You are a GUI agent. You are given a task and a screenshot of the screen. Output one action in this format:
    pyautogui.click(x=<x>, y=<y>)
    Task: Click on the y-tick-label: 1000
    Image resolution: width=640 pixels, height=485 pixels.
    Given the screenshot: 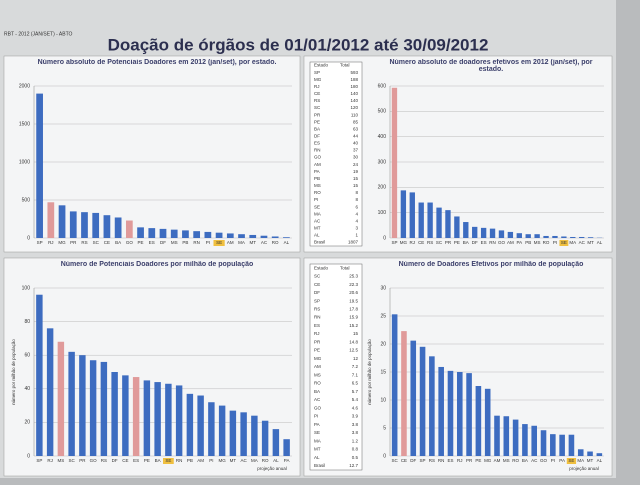 What is the action you would take?
    pyautogui.click(x=24, y=162)
    